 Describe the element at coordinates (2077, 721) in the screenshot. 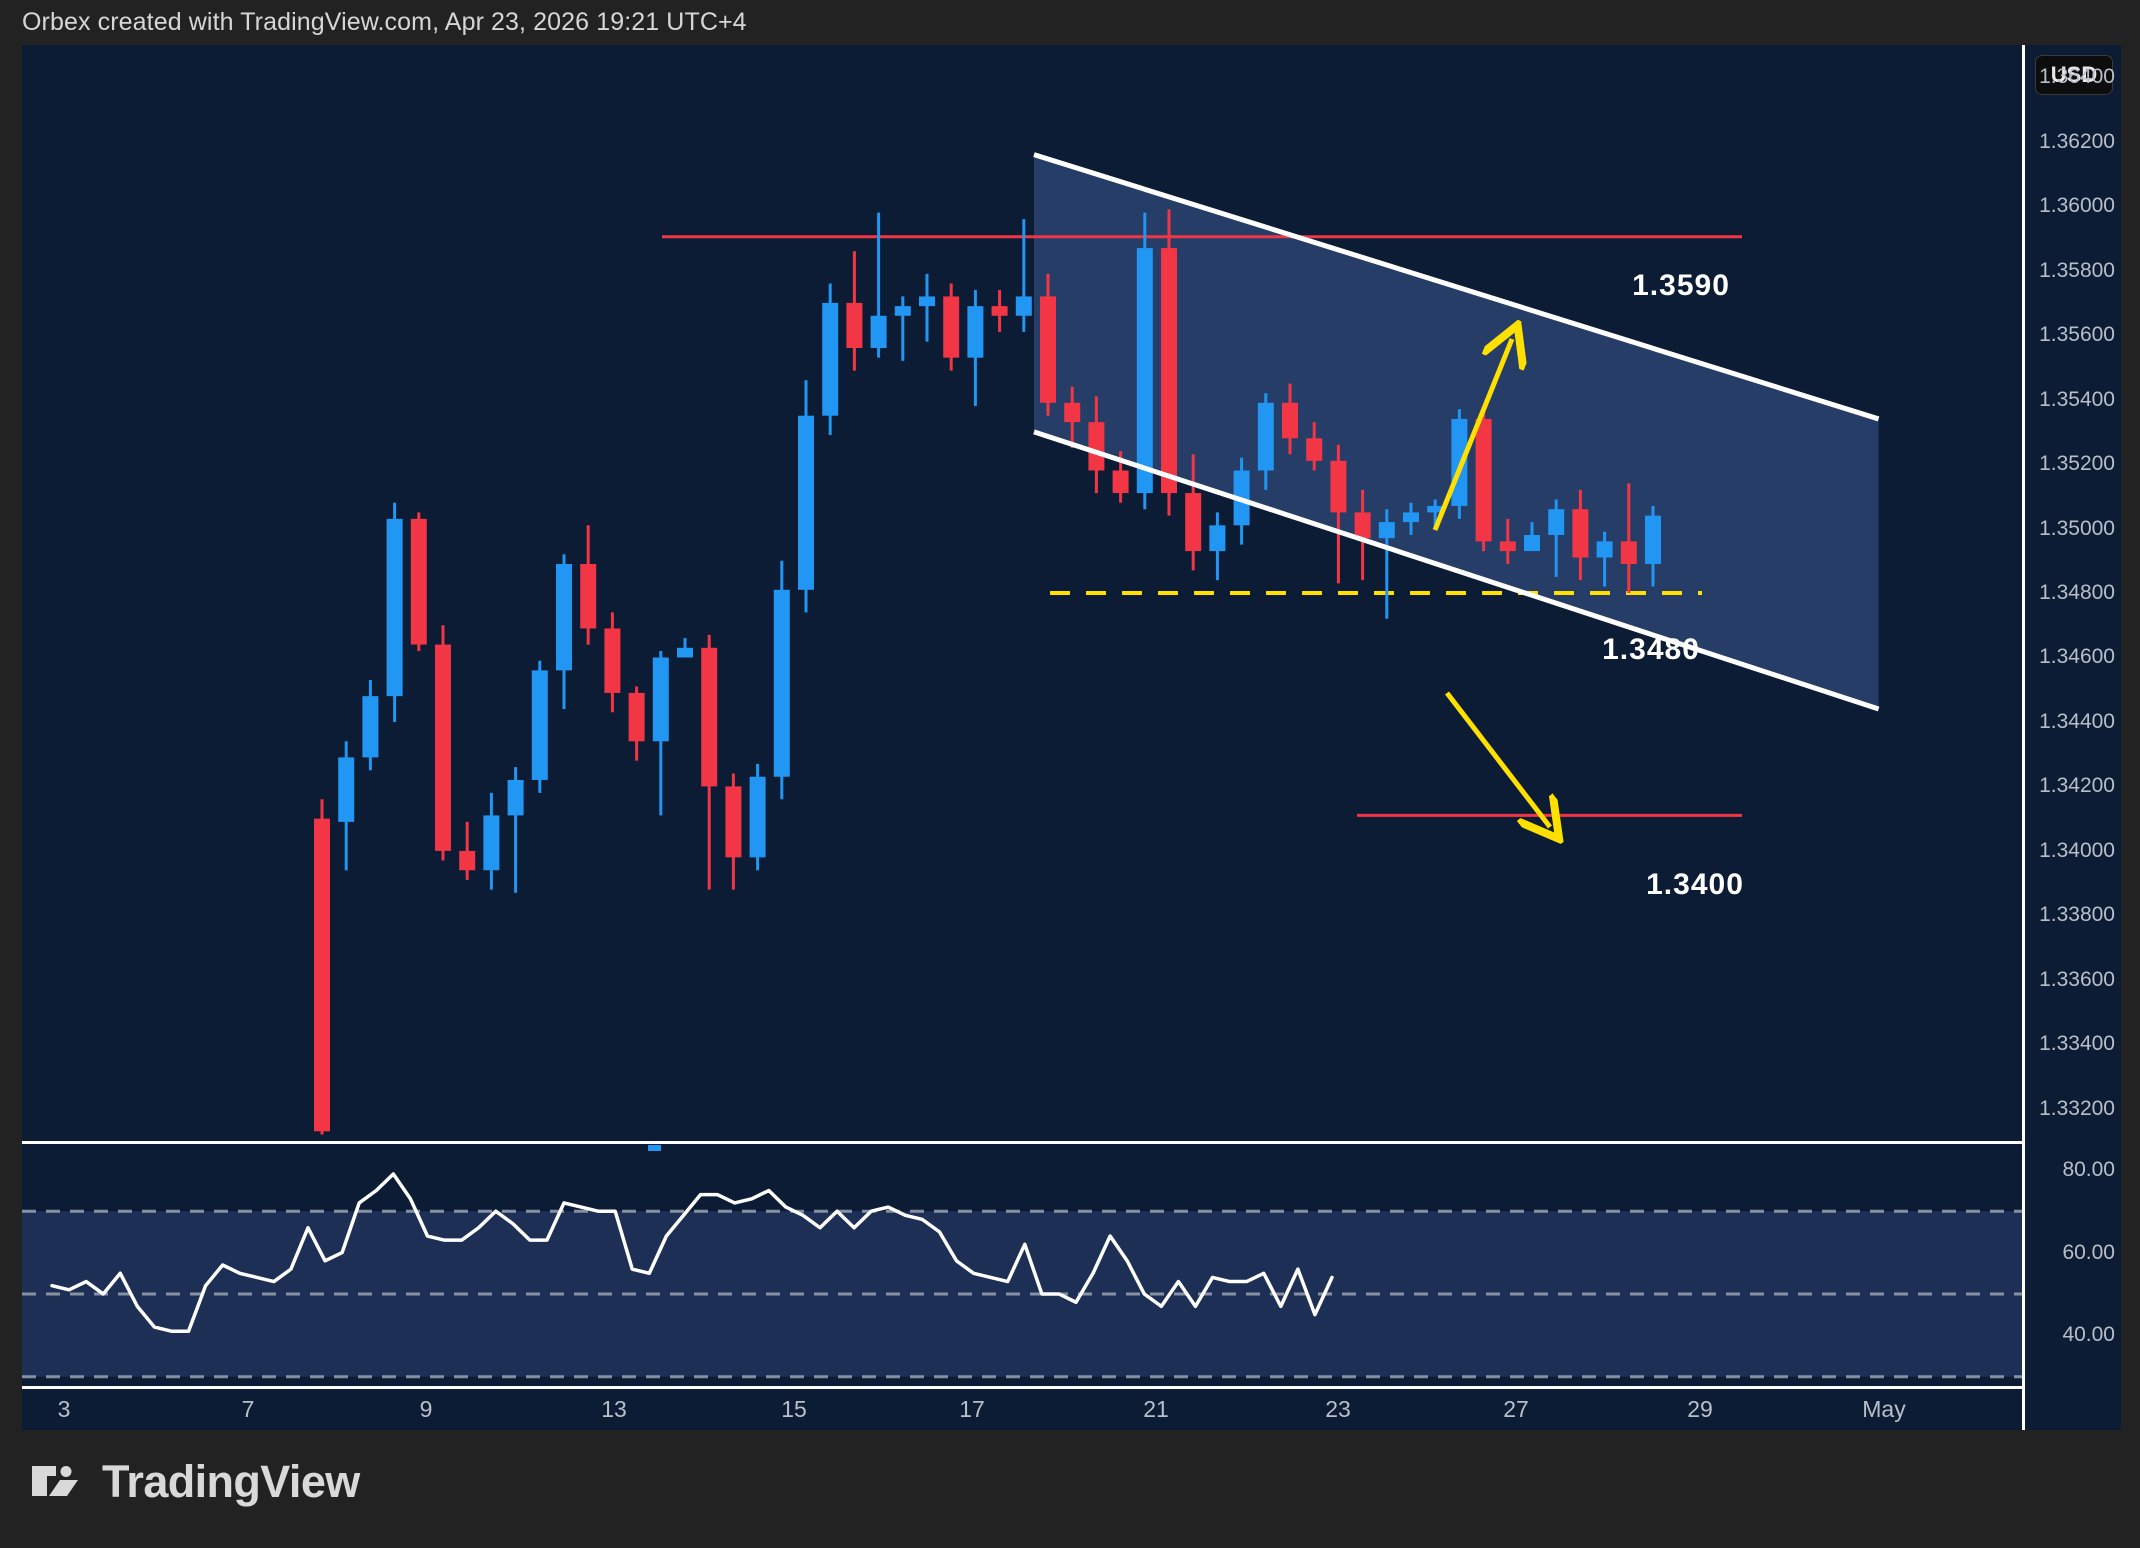

I see `price-tick-label: 1.34400` at that location.